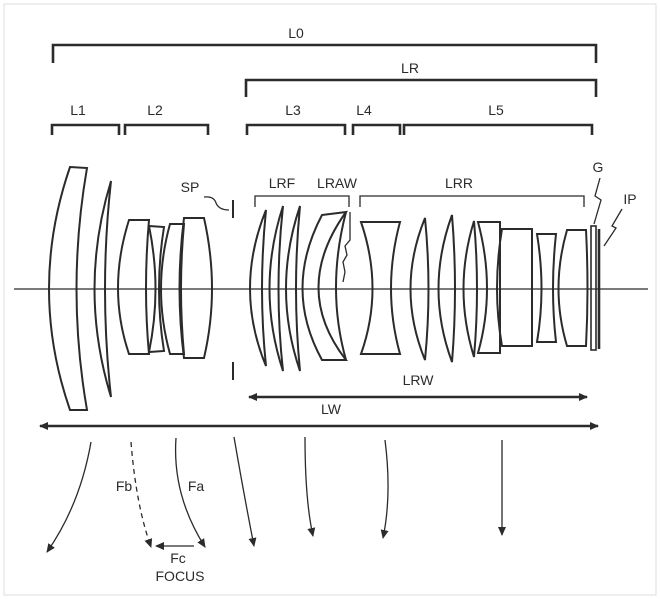 The image size is (660, 599). I want to click on trajectory-L4, so click(384, 489).